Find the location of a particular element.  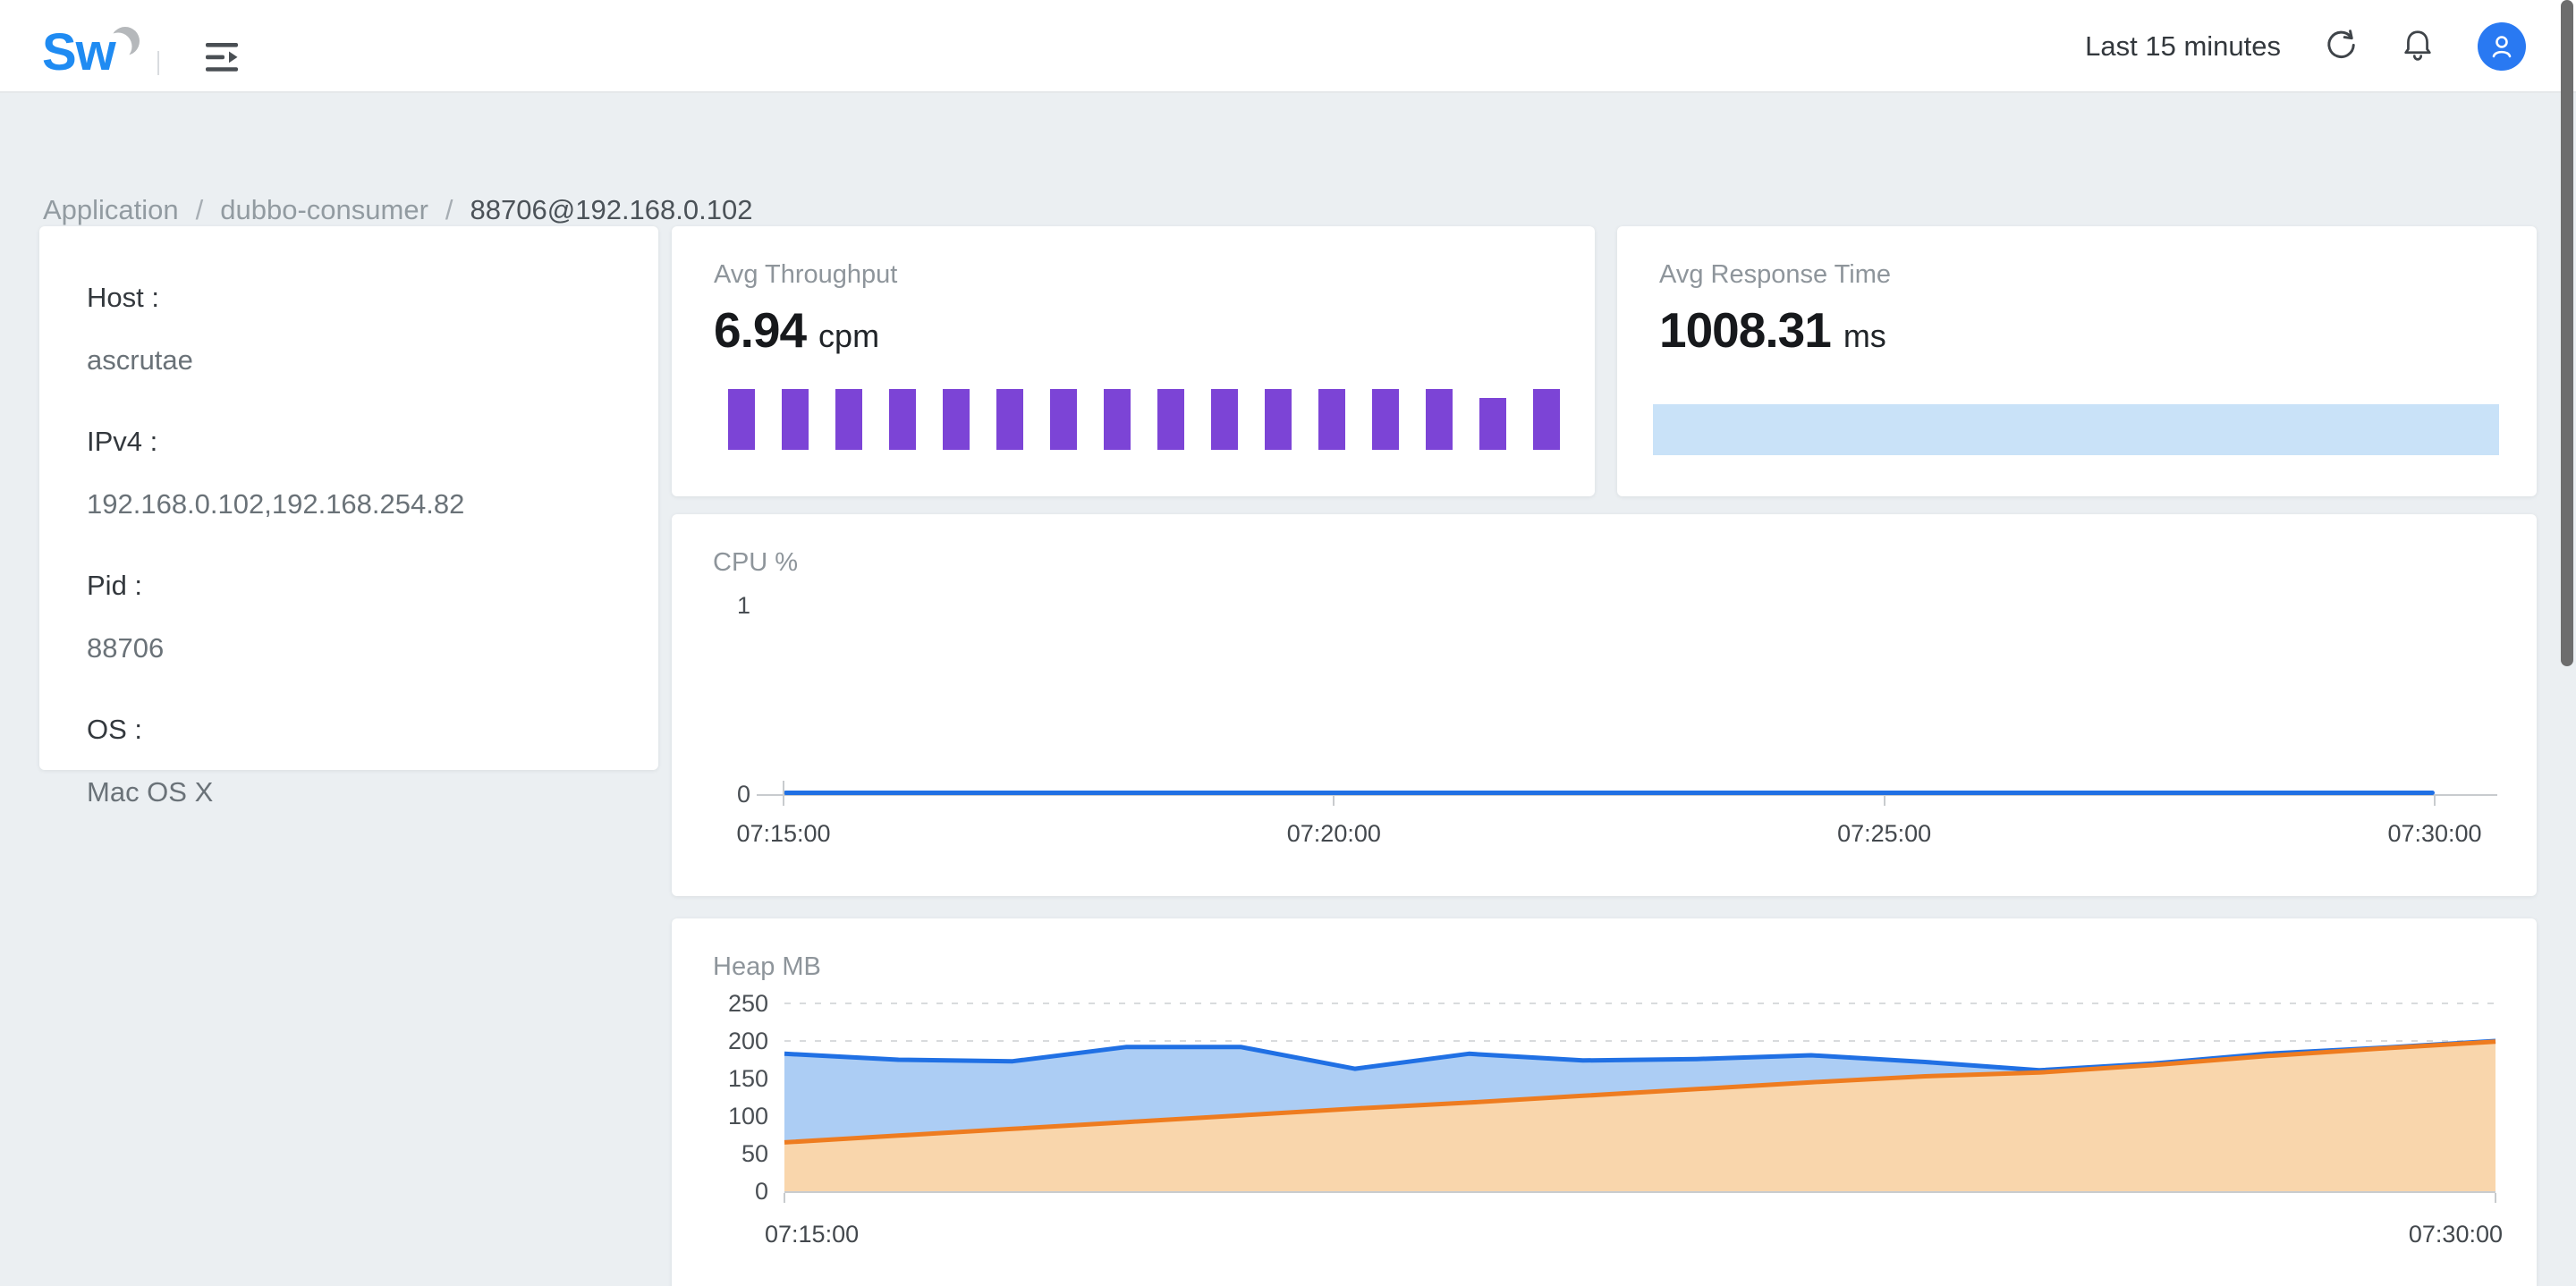

breadcrumb-instance: 88706@192.168.0.102 is located at coordinates (611, 209).